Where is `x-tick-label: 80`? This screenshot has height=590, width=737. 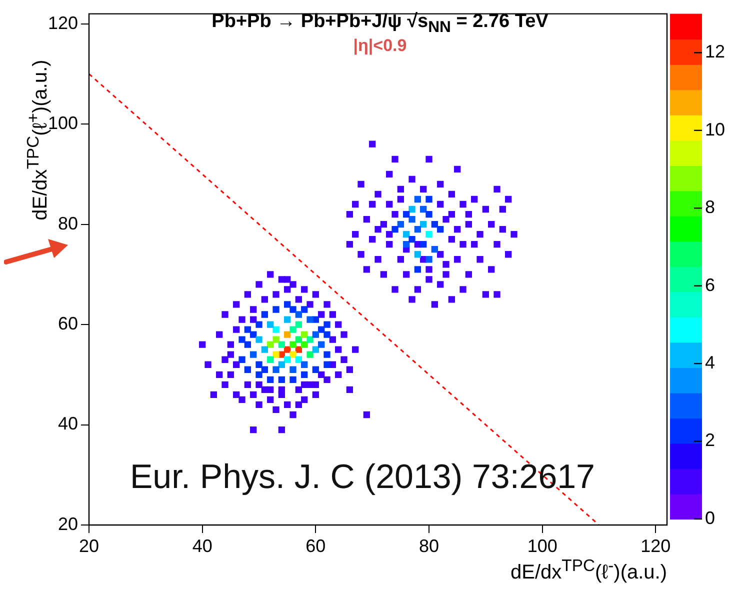 x-tick-label: 80 is located at coordinates (429, 546).